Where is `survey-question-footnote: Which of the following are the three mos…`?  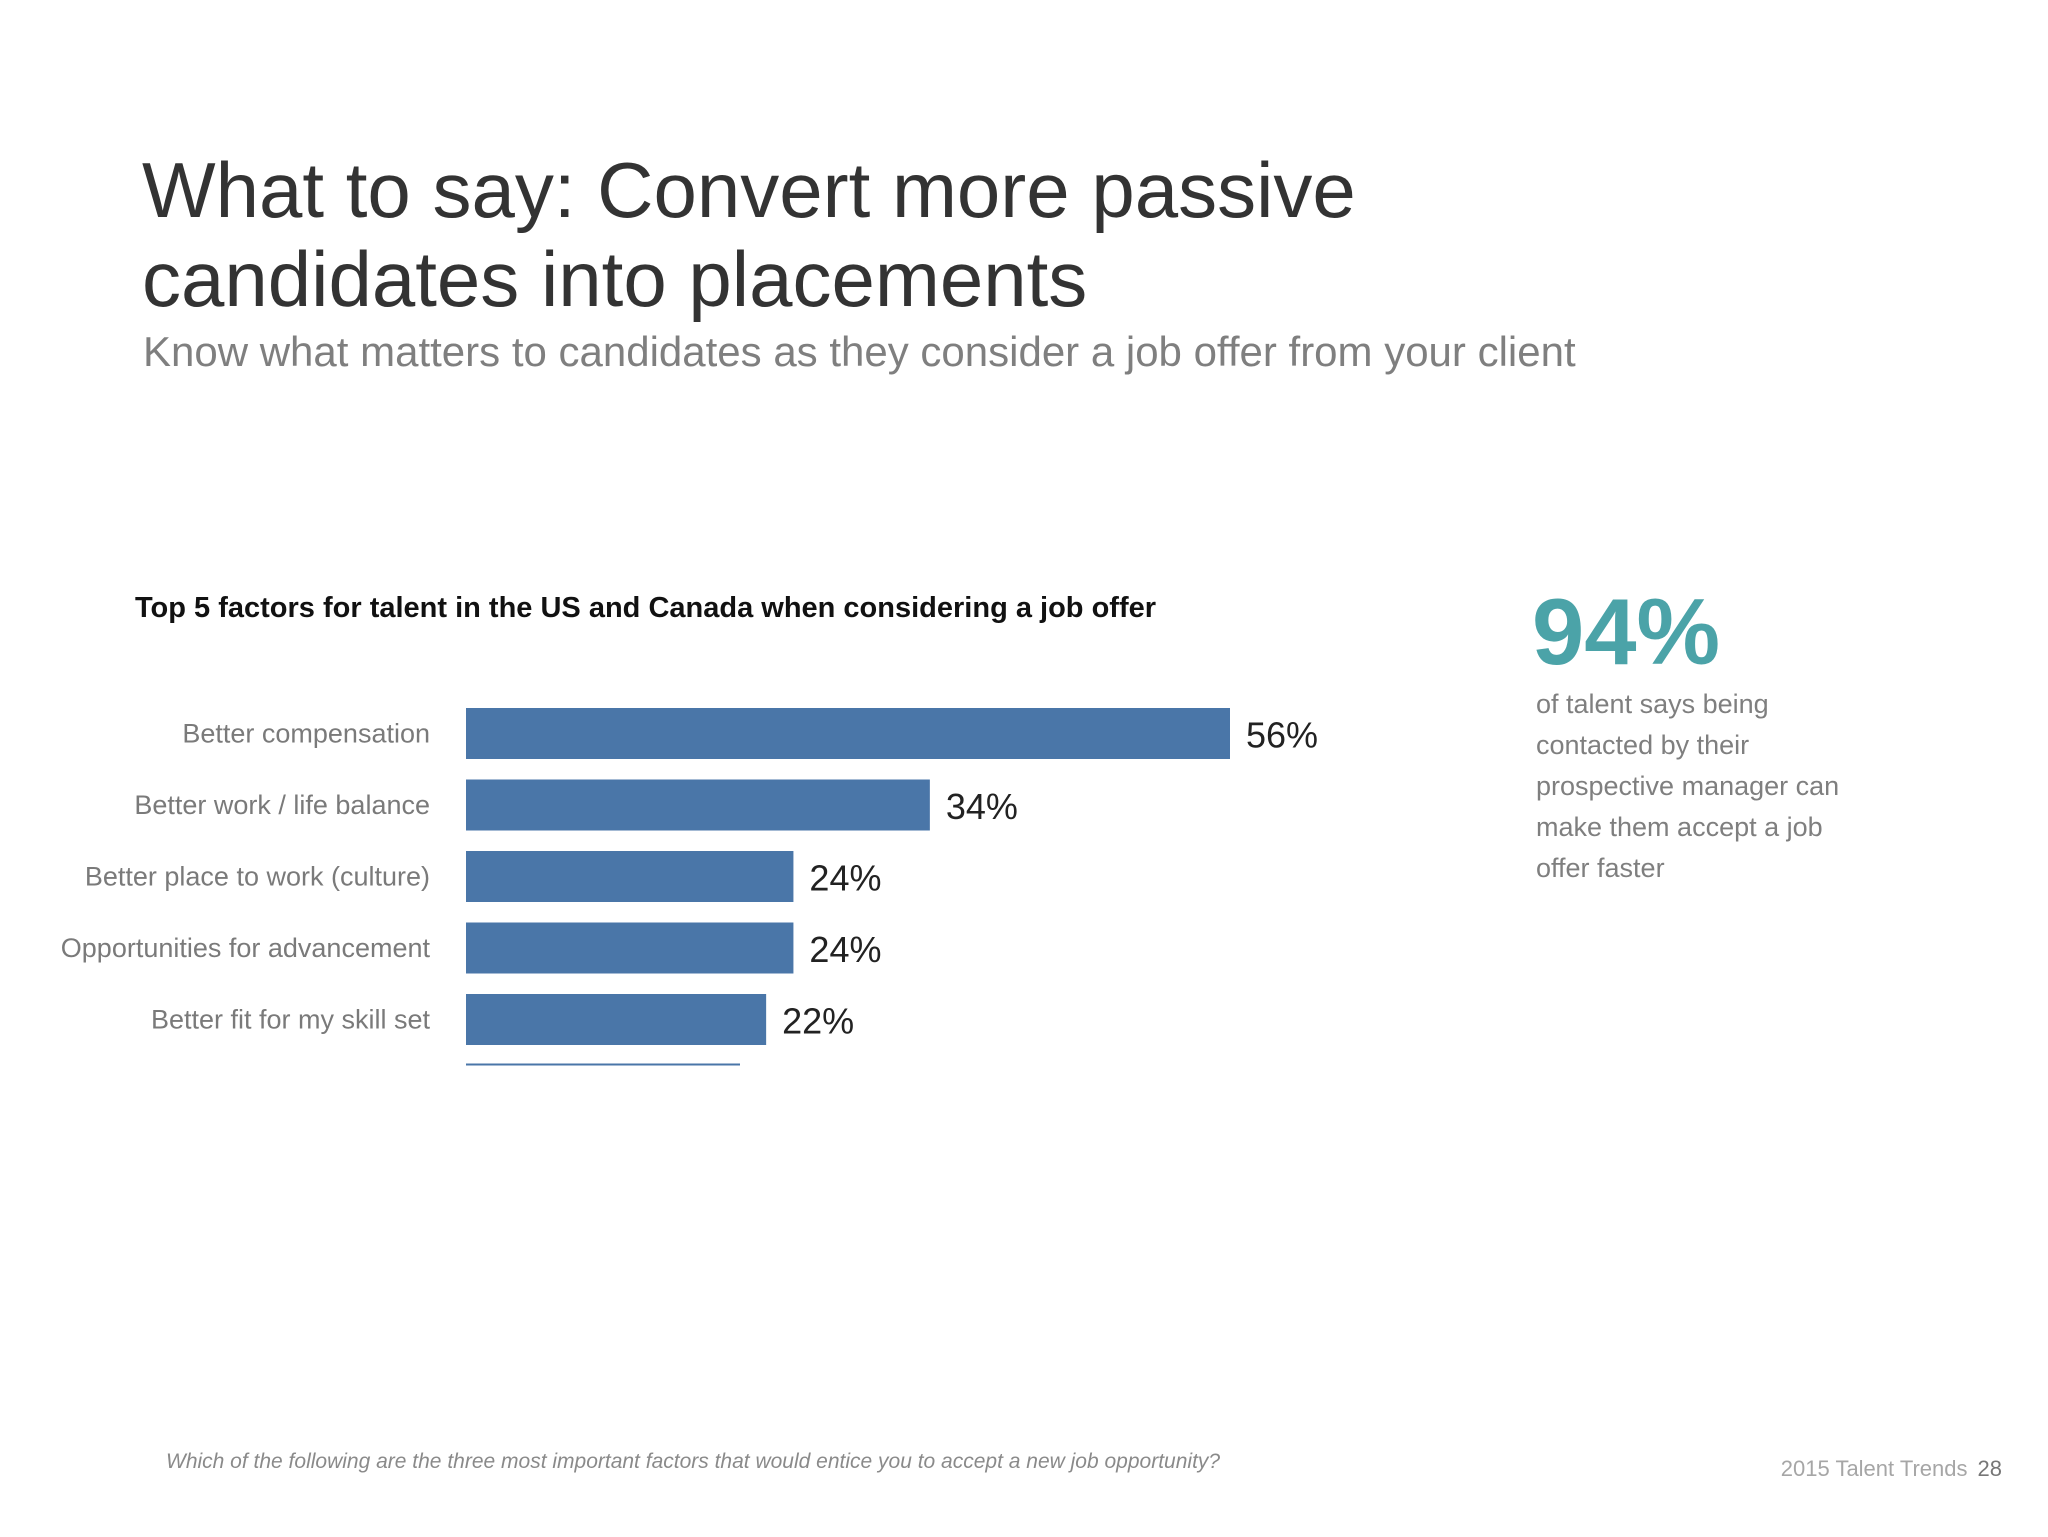 survey-question-footnote: Which of the following are the three mos… is located at coordinates (693, 1461).